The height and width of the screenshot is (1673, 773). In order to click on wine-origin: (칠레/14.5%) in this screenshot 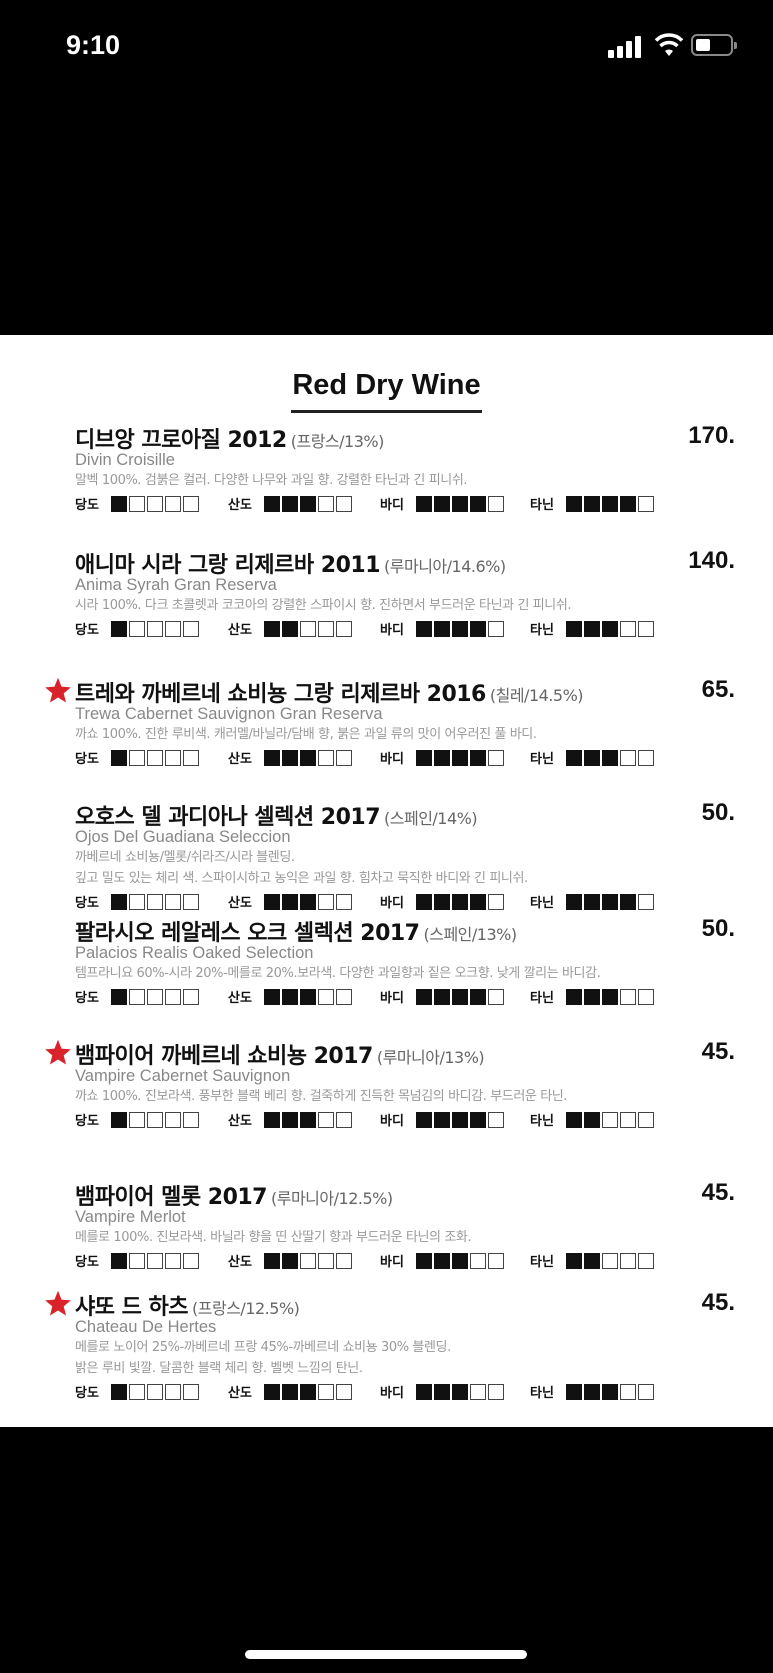, I will do `click(536, 695)`.